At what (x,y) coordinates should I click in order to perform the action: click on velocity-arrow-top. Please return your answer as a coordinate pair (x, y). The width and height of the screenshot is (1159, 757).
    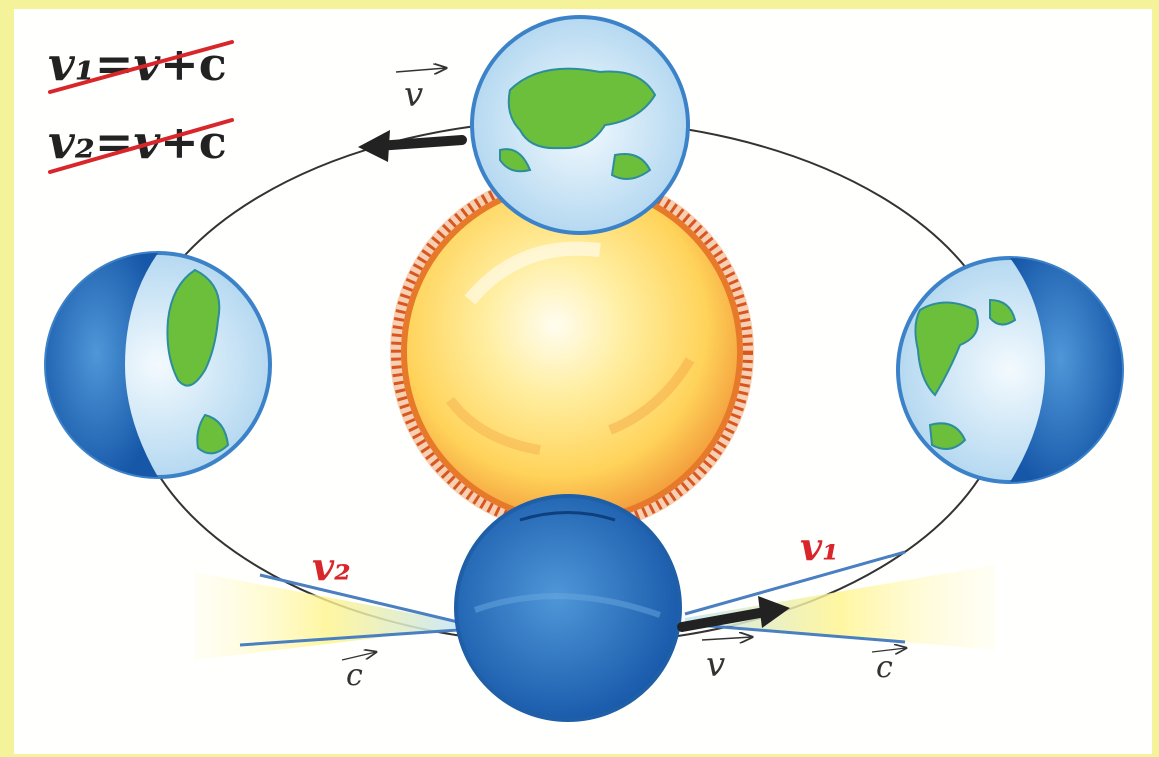
    Looking at the image, I should click on (412, 146).